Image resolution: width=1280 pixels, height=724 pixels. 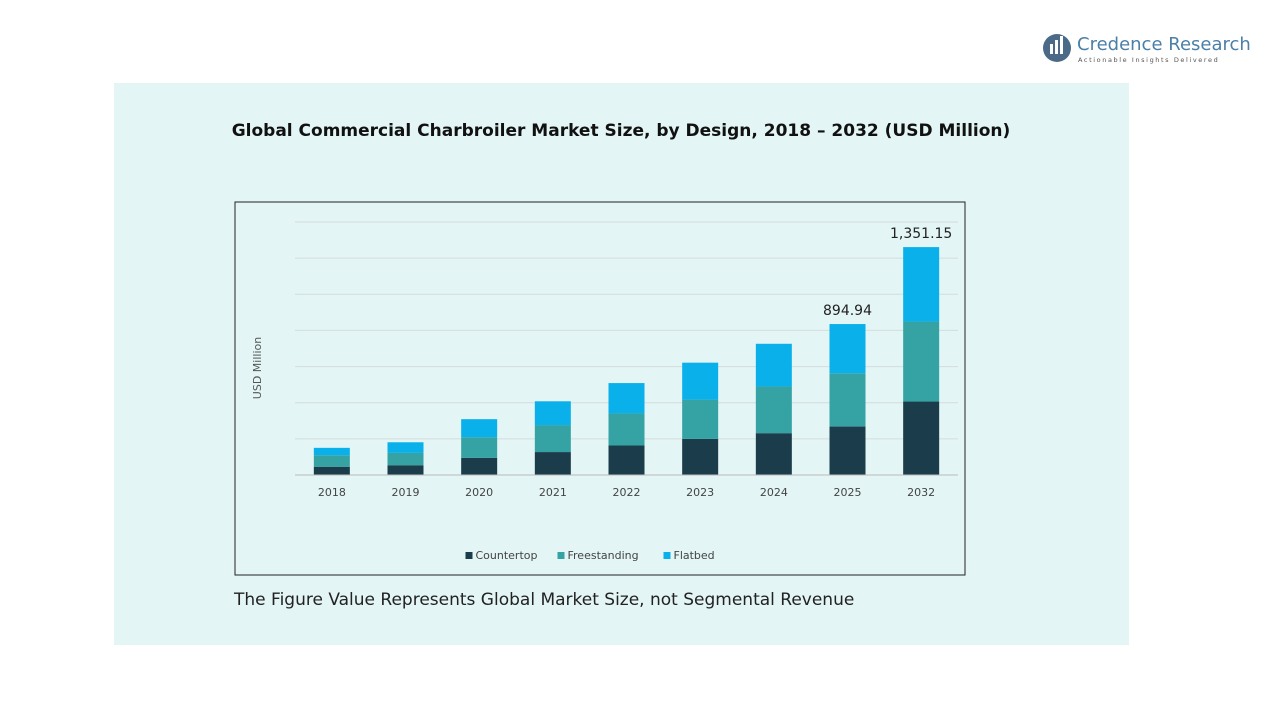 I want to click on x-tick-label: 2023, so click(x=700, y=492).